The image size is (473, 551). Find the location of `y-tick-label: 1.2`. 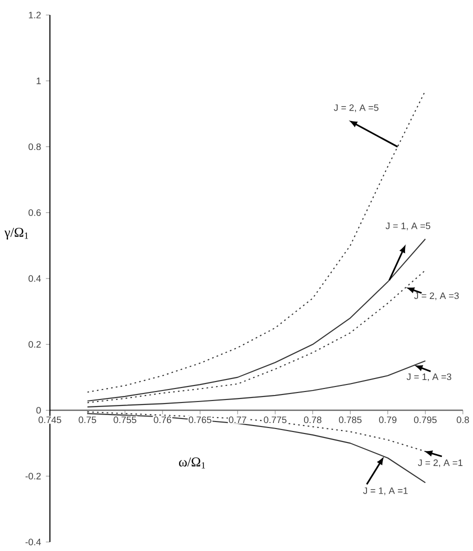

y-tick-label: 1.2 is located at coordinates (34, 15).